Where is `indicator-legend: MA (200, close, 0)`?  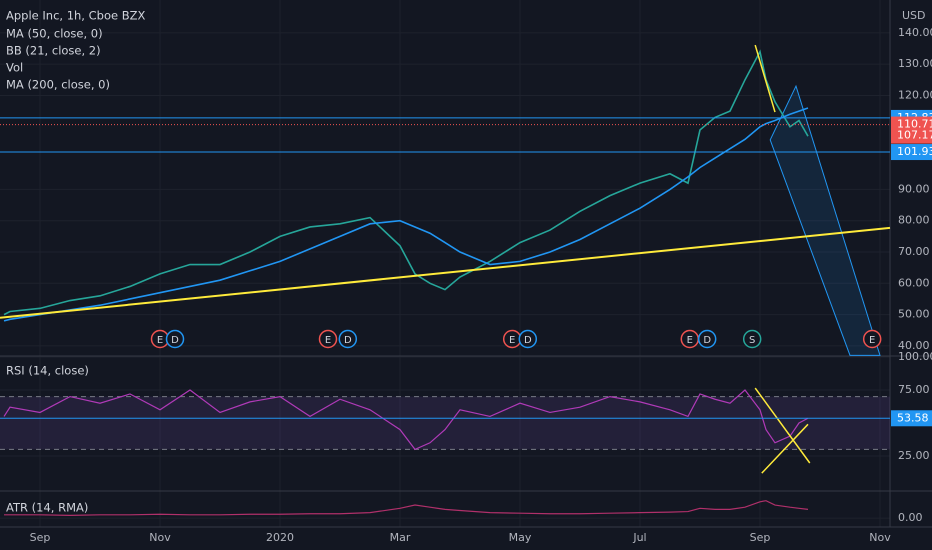 indicator-legend: MA (200, close, 0) is located at coordinates (58, 85).